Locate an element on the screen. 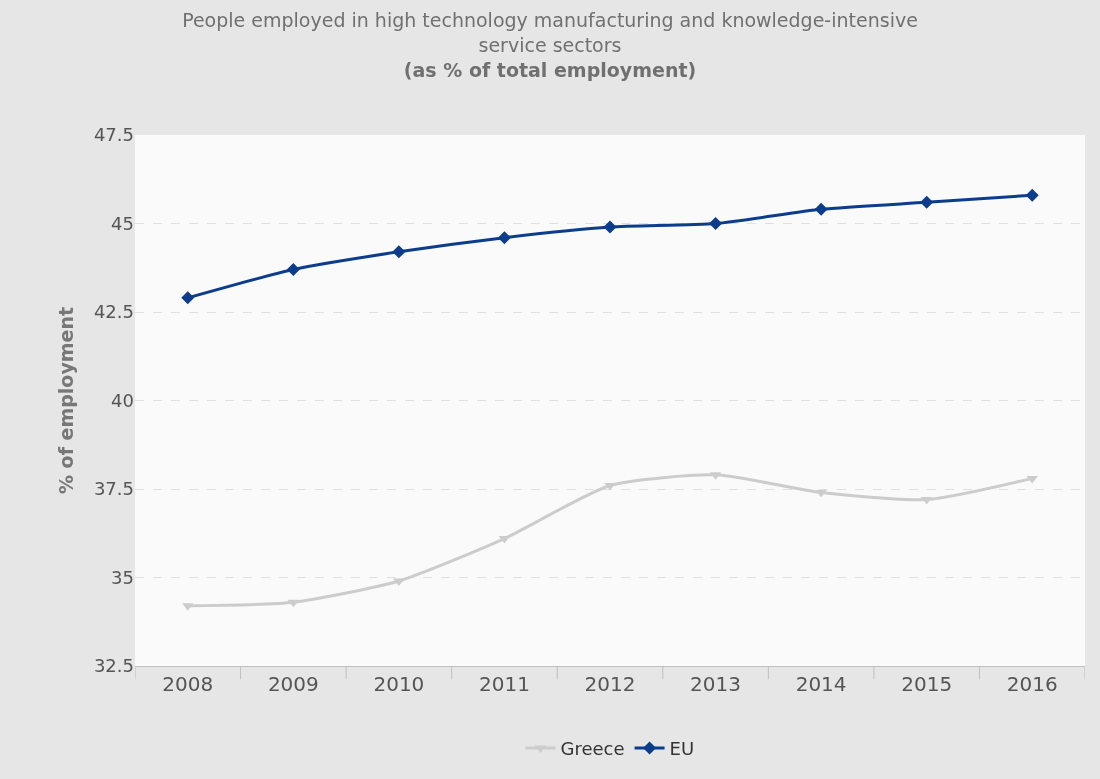 The width and height of the screenshot is (1100, 779). x-tick-label: 2011 is located at coordinates (504, 684).